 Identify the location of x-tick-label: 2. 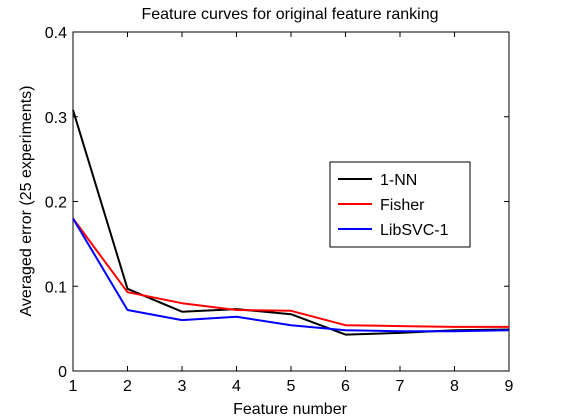
(127, 386).